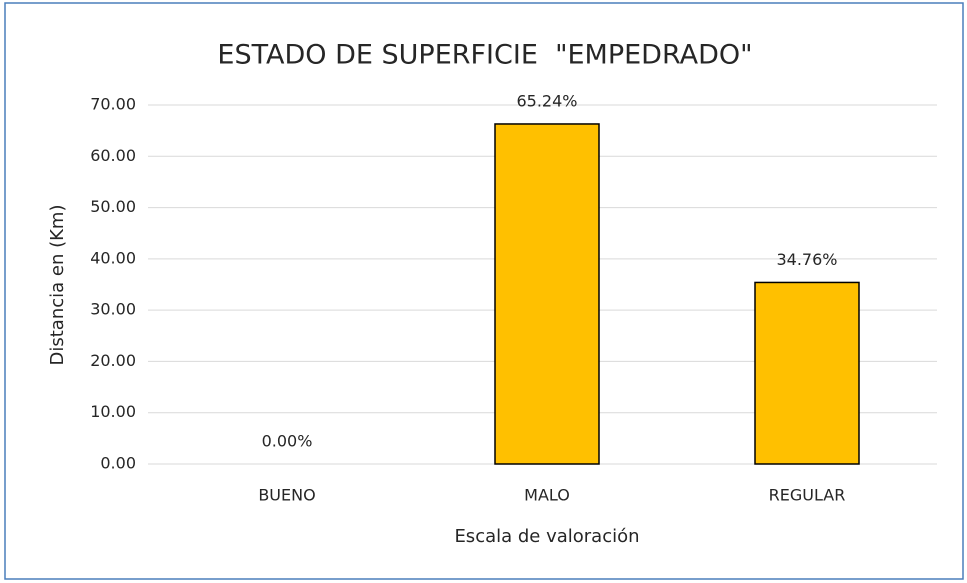 This screenshot has width=967, height=583. Describe the element at coordinates (287, 441) in the screenshot. I see `data-label: 0.00%` at that location.